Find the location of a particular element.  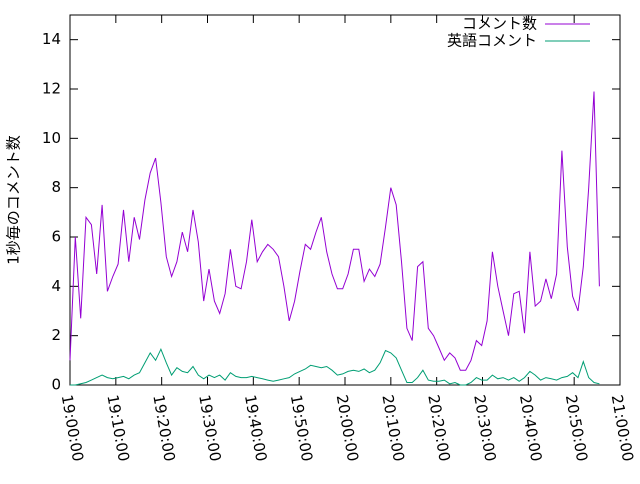

x-tick-label: 19:10:00 is located at coordinates (117, 427).